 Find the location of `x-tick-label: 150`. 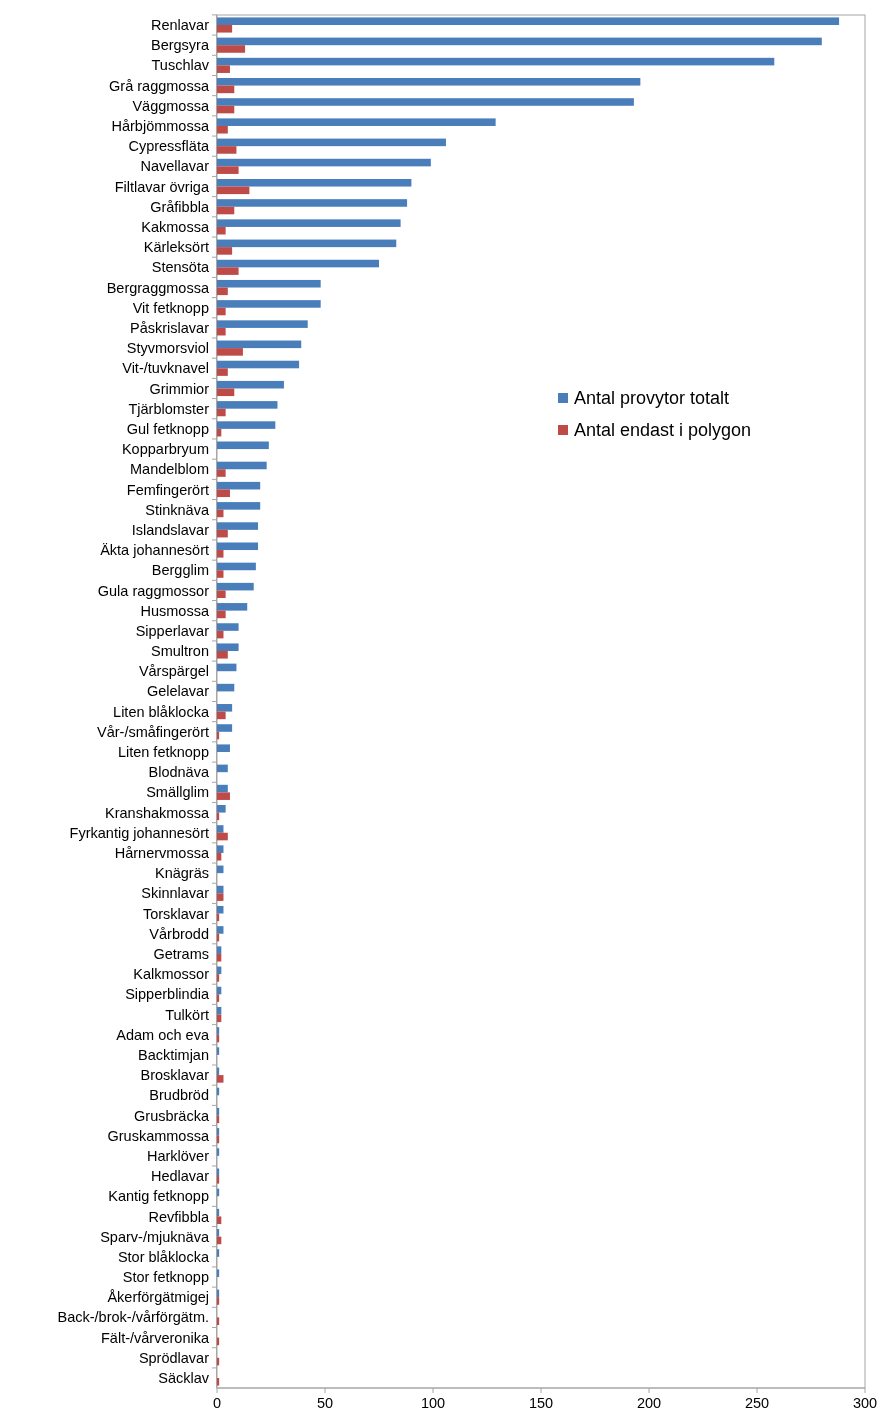

x-tick-label: 150 is located at coordinates (541, 1403).